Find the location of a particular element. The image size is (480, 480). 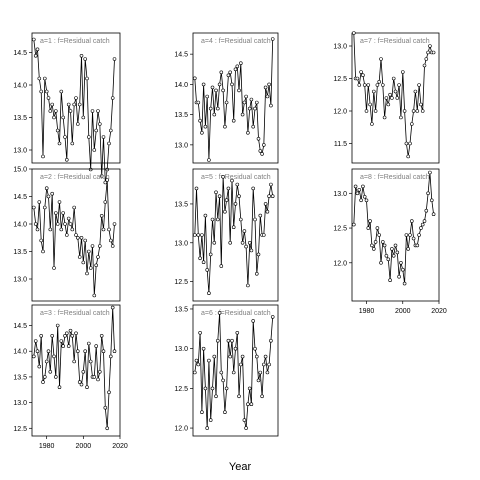

panel-title: a=4 : f=Residual catch is located at coordinates (236, 41).